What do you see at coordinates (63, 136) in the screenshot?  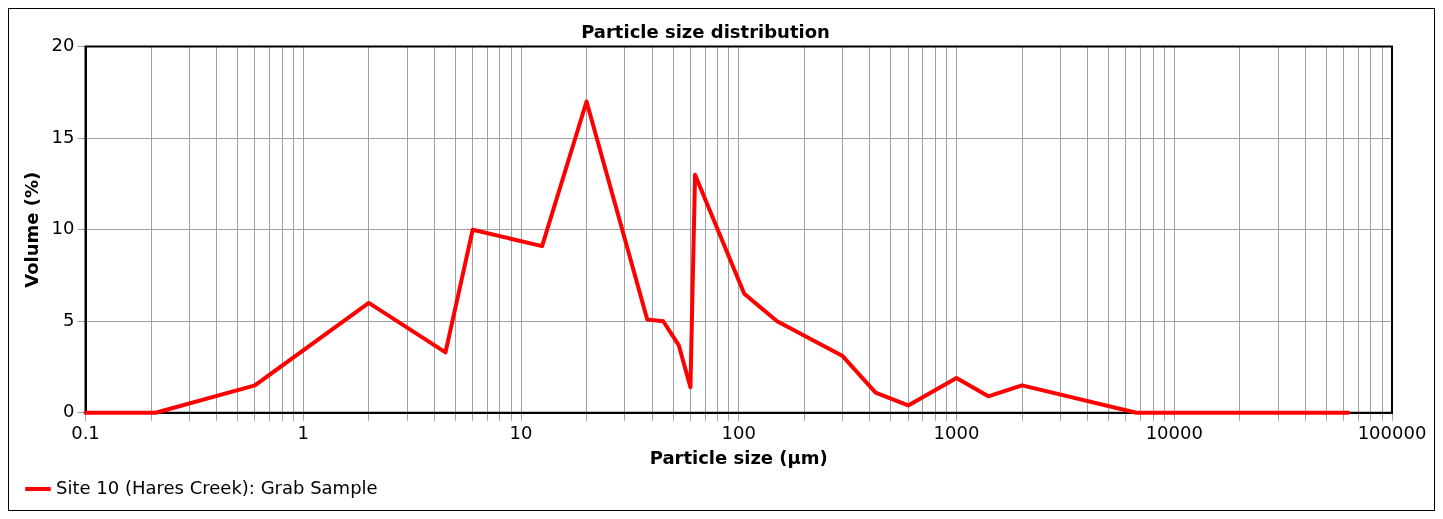 I see `y-tick-label: 15` at bounding box center [63, 136].